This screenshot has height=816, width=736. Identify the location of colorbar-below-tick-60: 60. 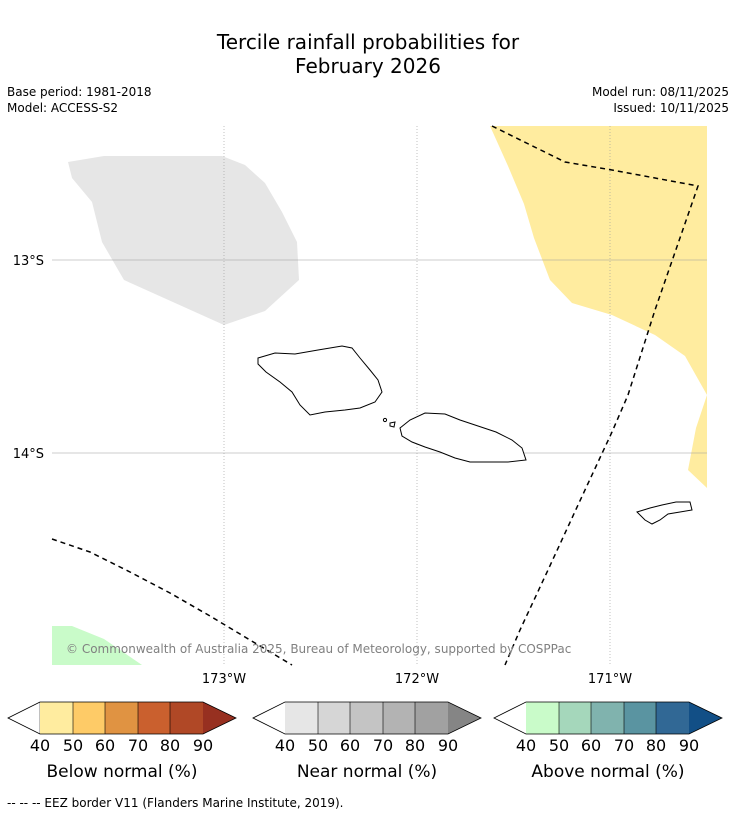
(105, 745).